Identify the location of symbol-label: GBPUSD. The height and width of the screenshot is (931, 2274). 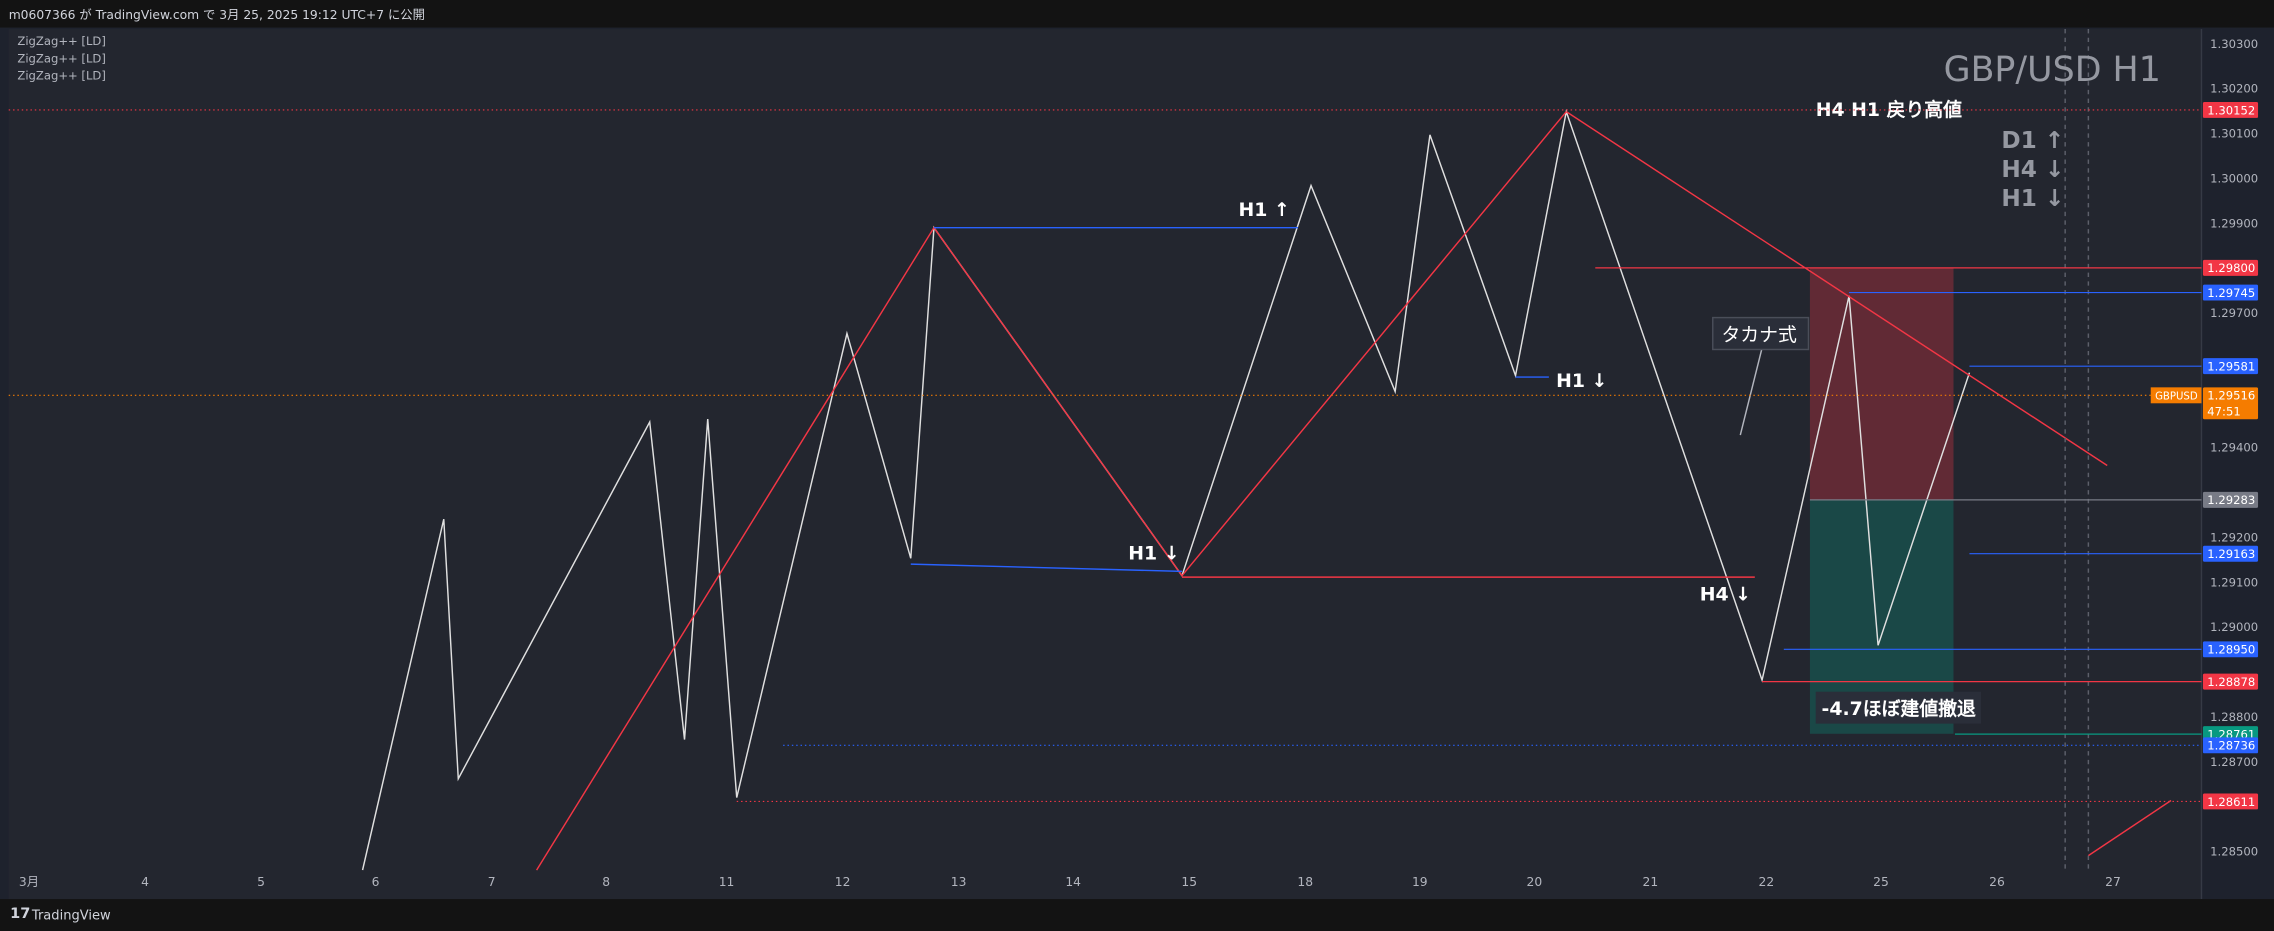
(2176, 397).